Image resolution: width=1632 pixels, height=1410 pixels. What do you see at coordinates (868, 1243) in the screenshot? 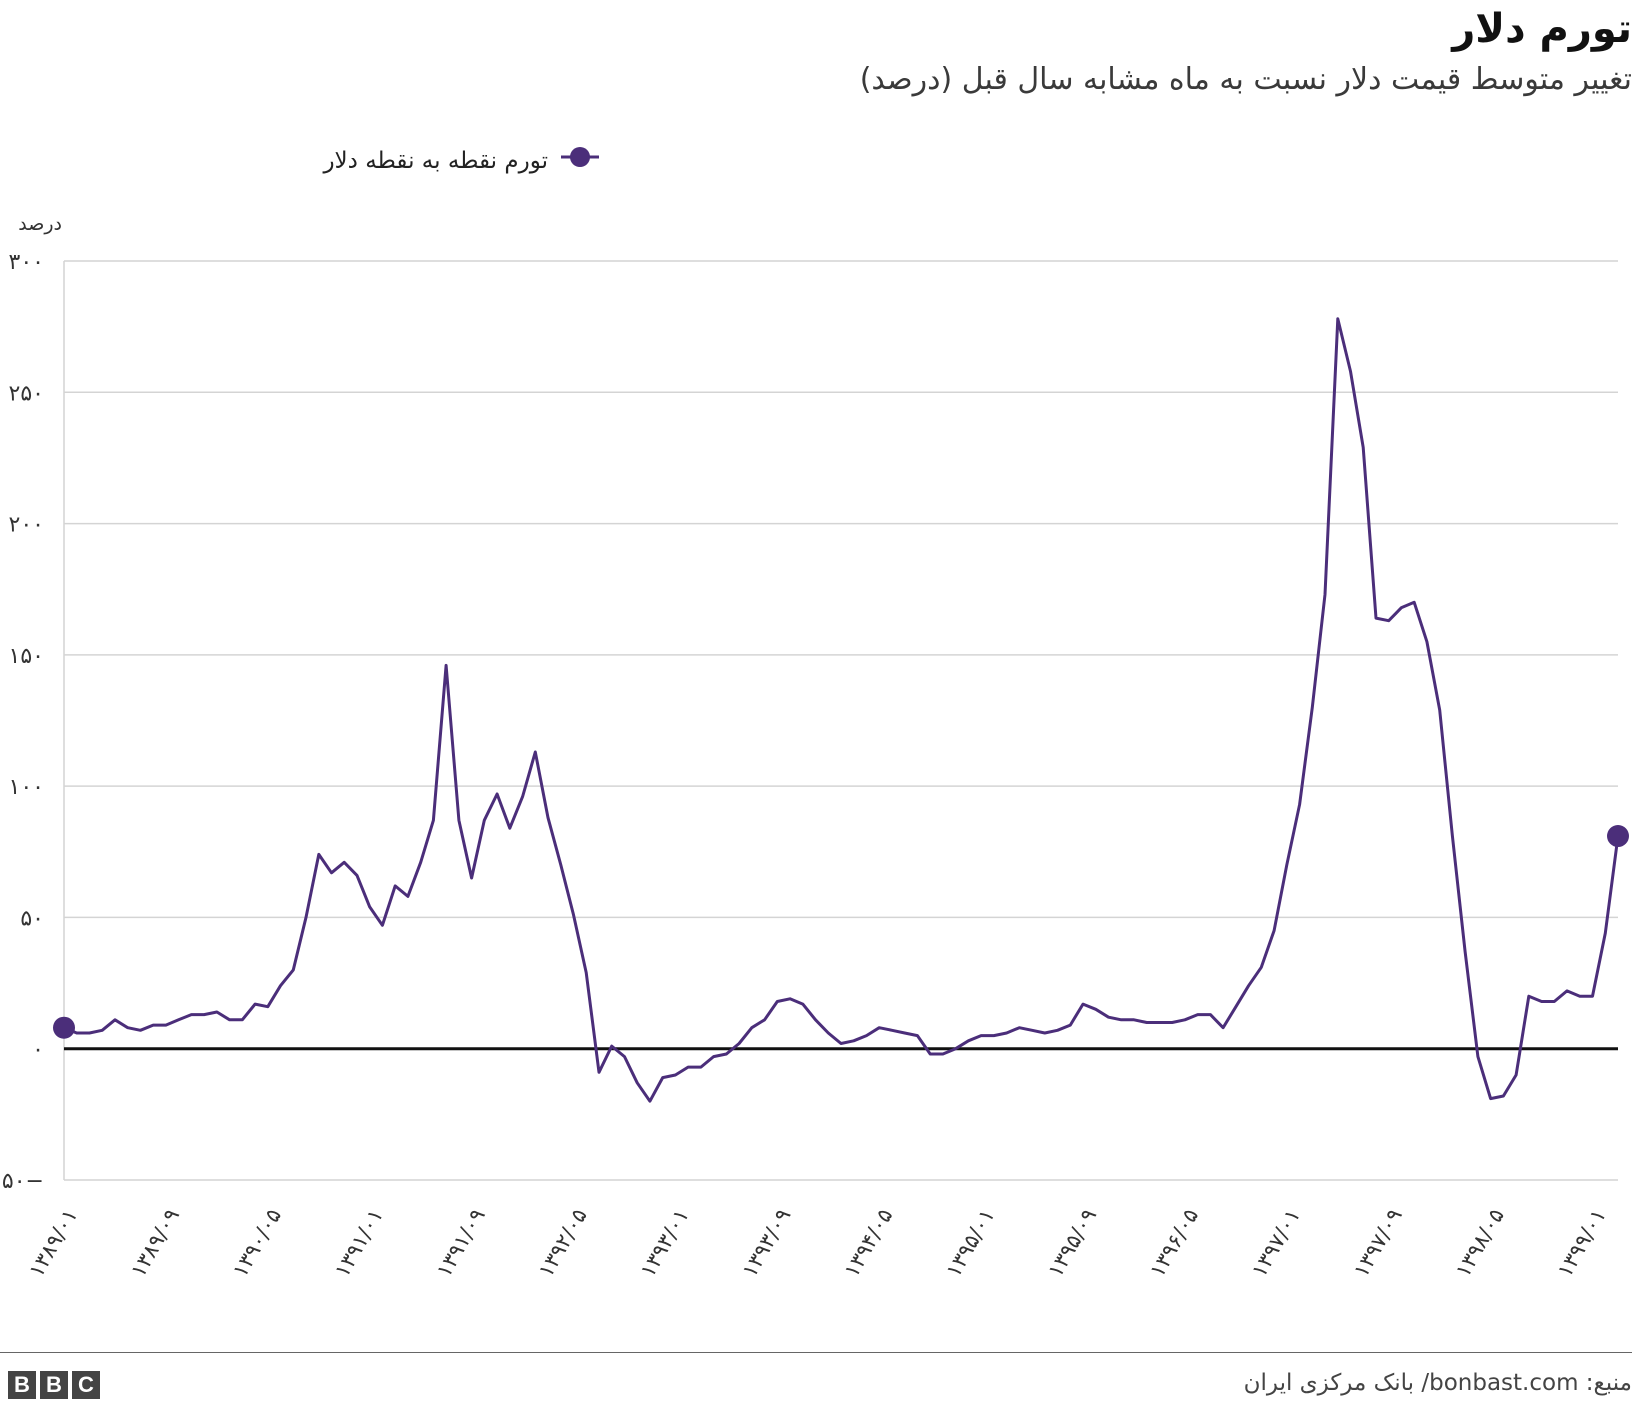
I see `x-tick-label: ۱۳۹۴/۰۵` at bounding box center [868, 1243].